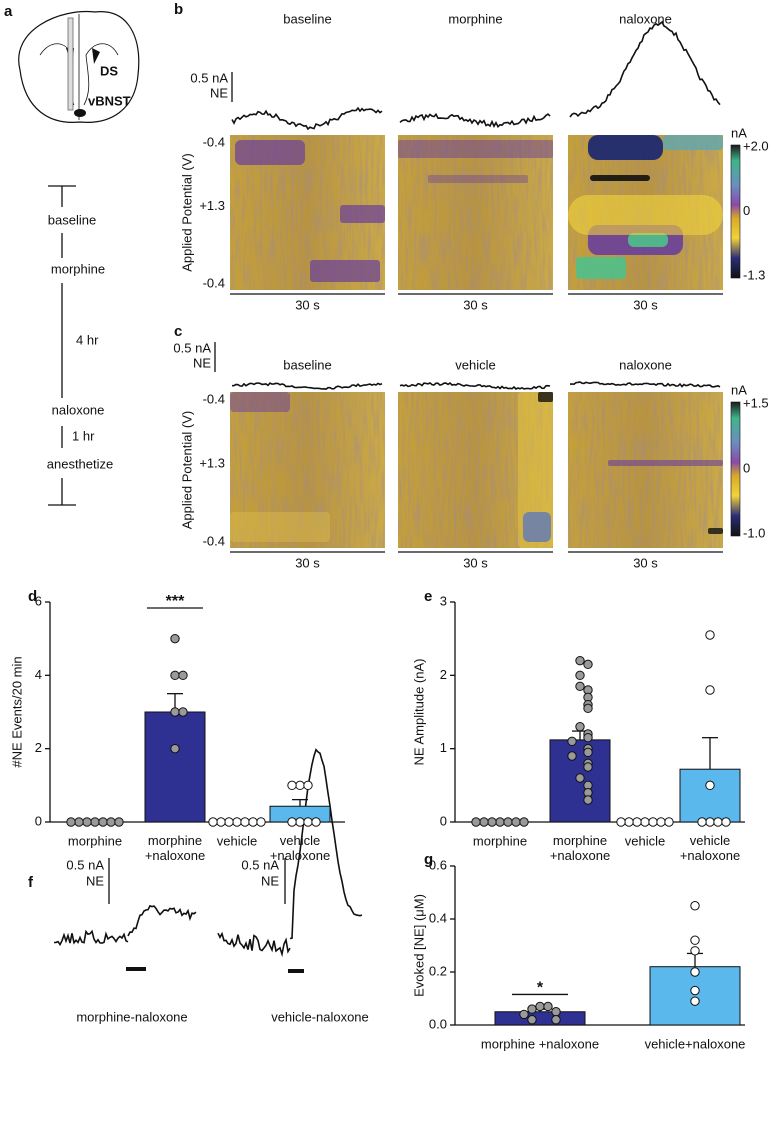 Image resolution: width=775 pixels, height=1135 pixels. I want to click on x-tick-label: vehicle+naloxone, so click(300, 848).